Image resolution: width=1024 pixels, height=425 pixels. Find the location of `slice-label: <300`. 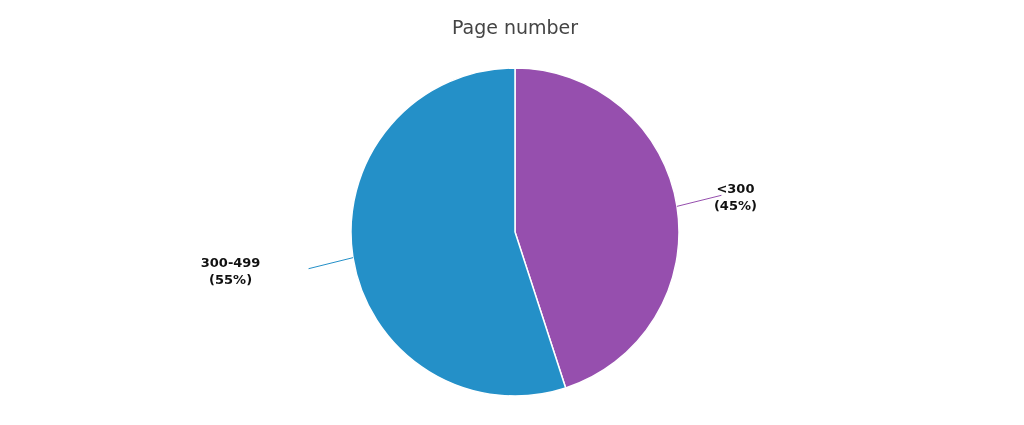

slice-label: <300 is located at coordinates (735, 189).